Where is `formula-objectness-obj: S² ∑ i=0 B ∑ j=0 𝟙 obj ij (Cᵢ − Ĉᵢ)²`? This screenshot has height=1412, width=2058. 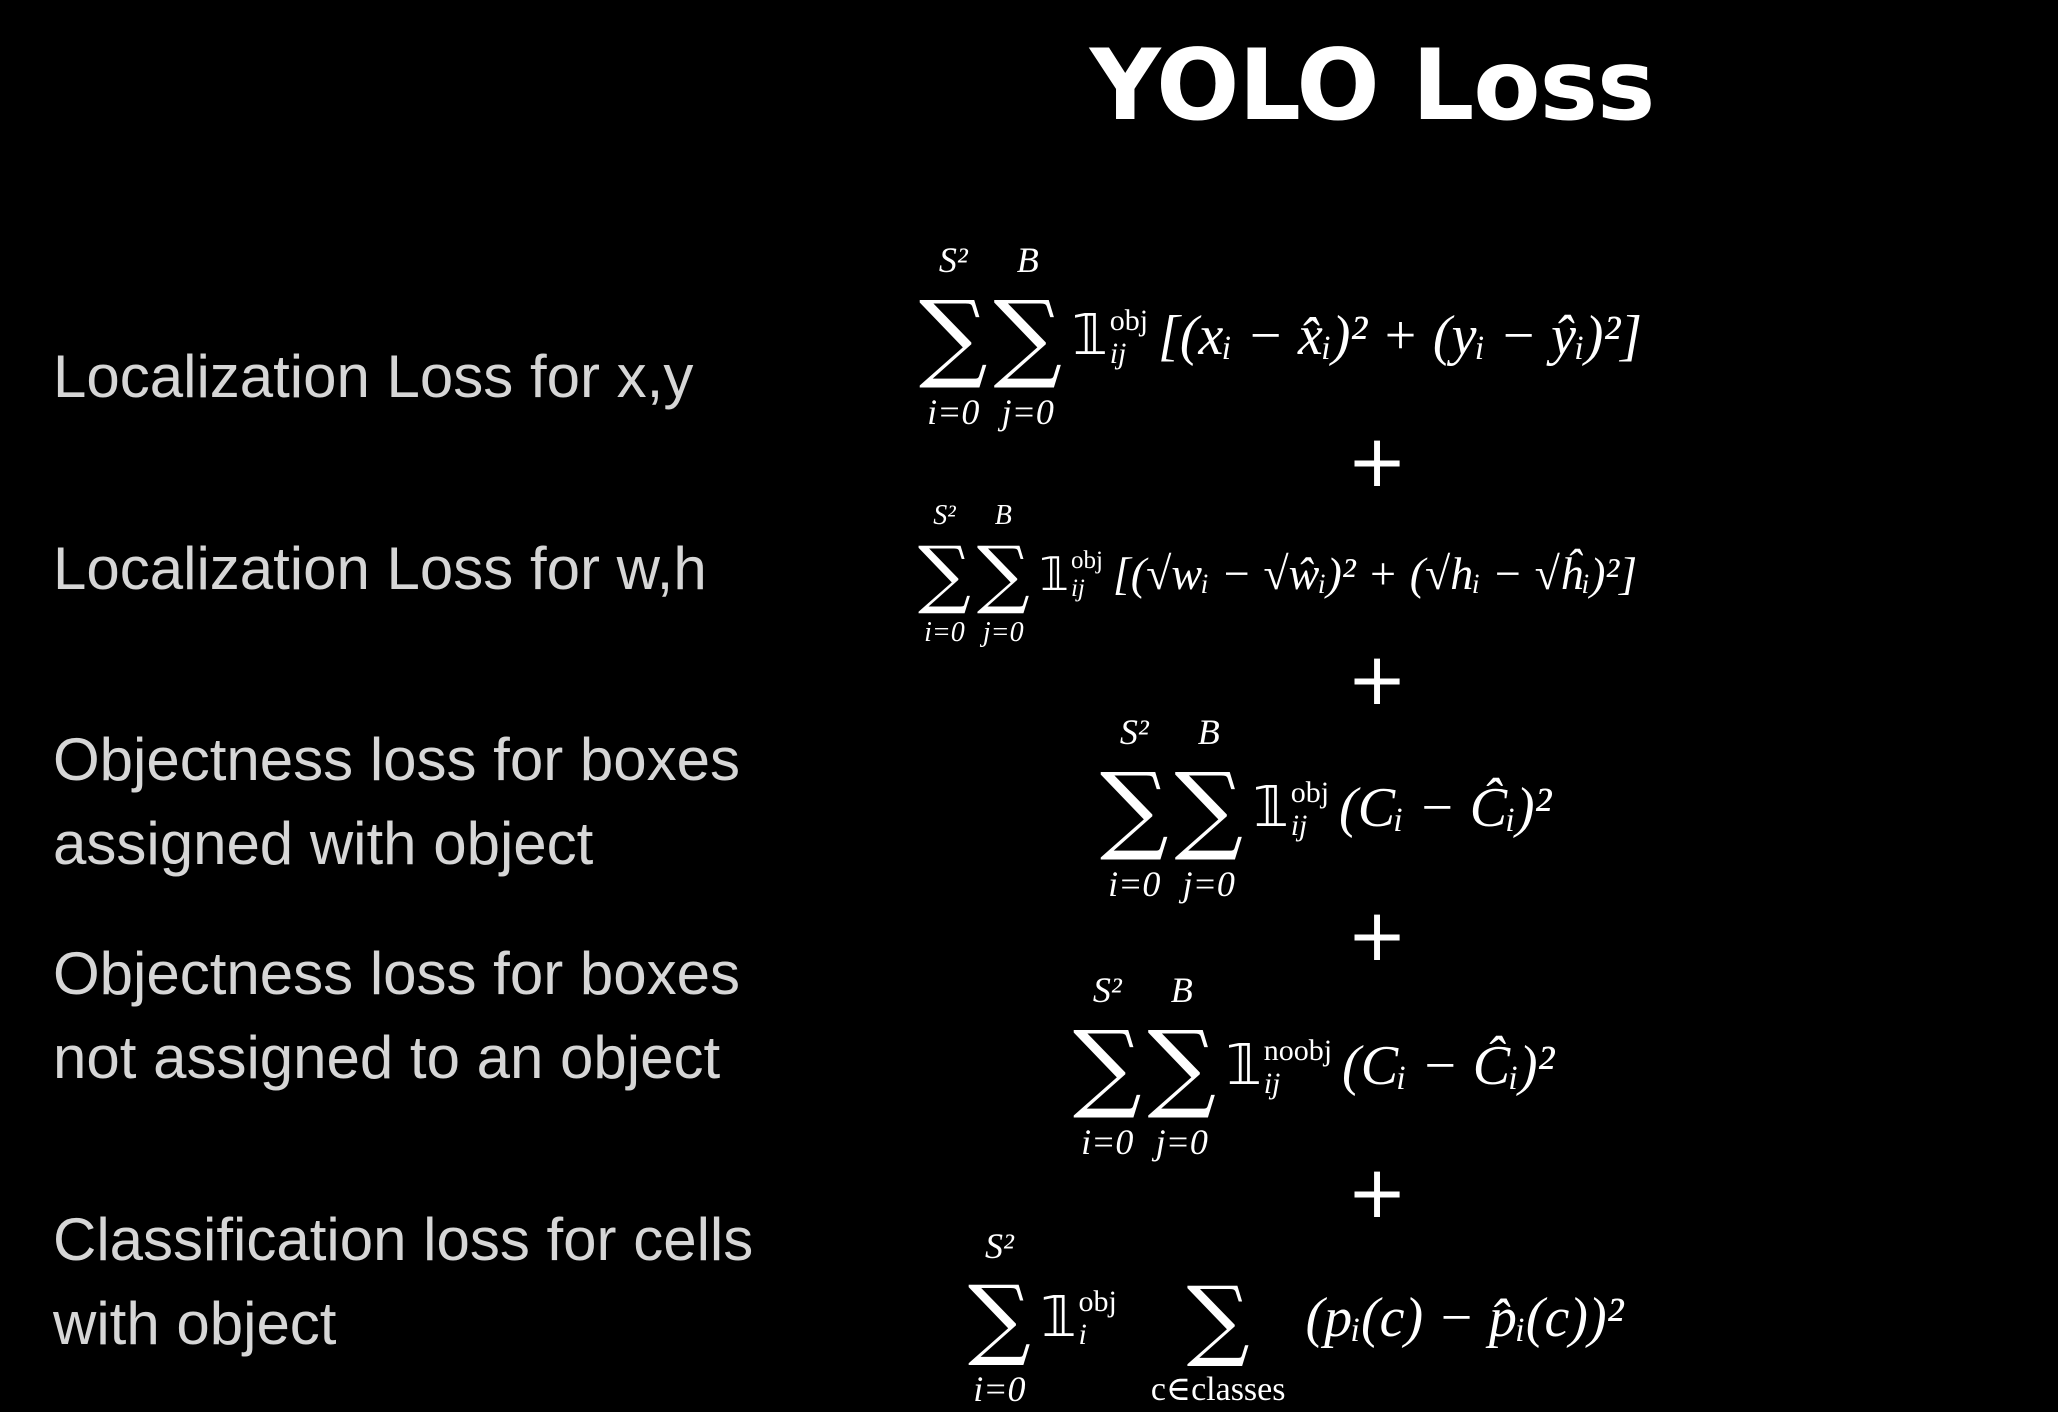 formula-objectness-obj: S² ∑ i=0 B ∑ j=0 𝟙 obj ij (Cᵢ − Ĉᵢ)² is located at coordinates (1325, 808).